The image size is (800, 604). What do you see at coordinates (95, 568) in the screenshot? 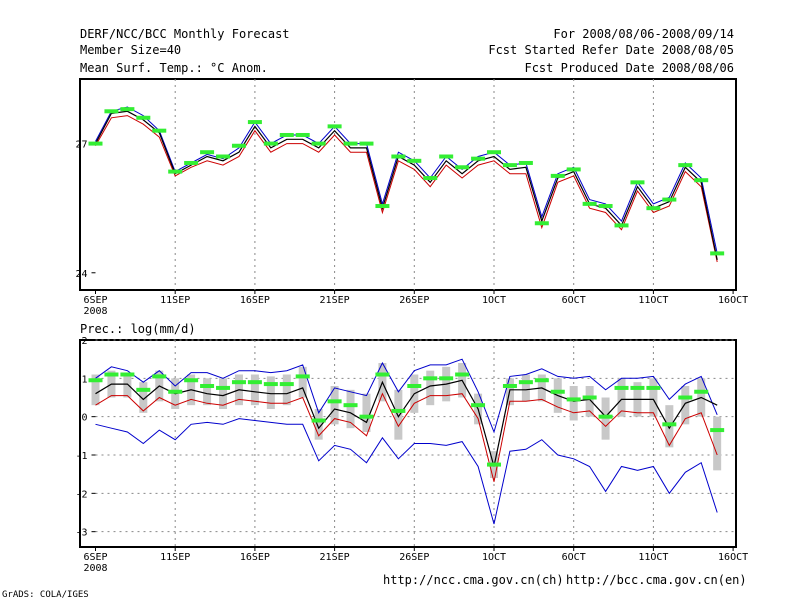
I see `prec-xtick-year: 2008` at bounding box center [95, 568].